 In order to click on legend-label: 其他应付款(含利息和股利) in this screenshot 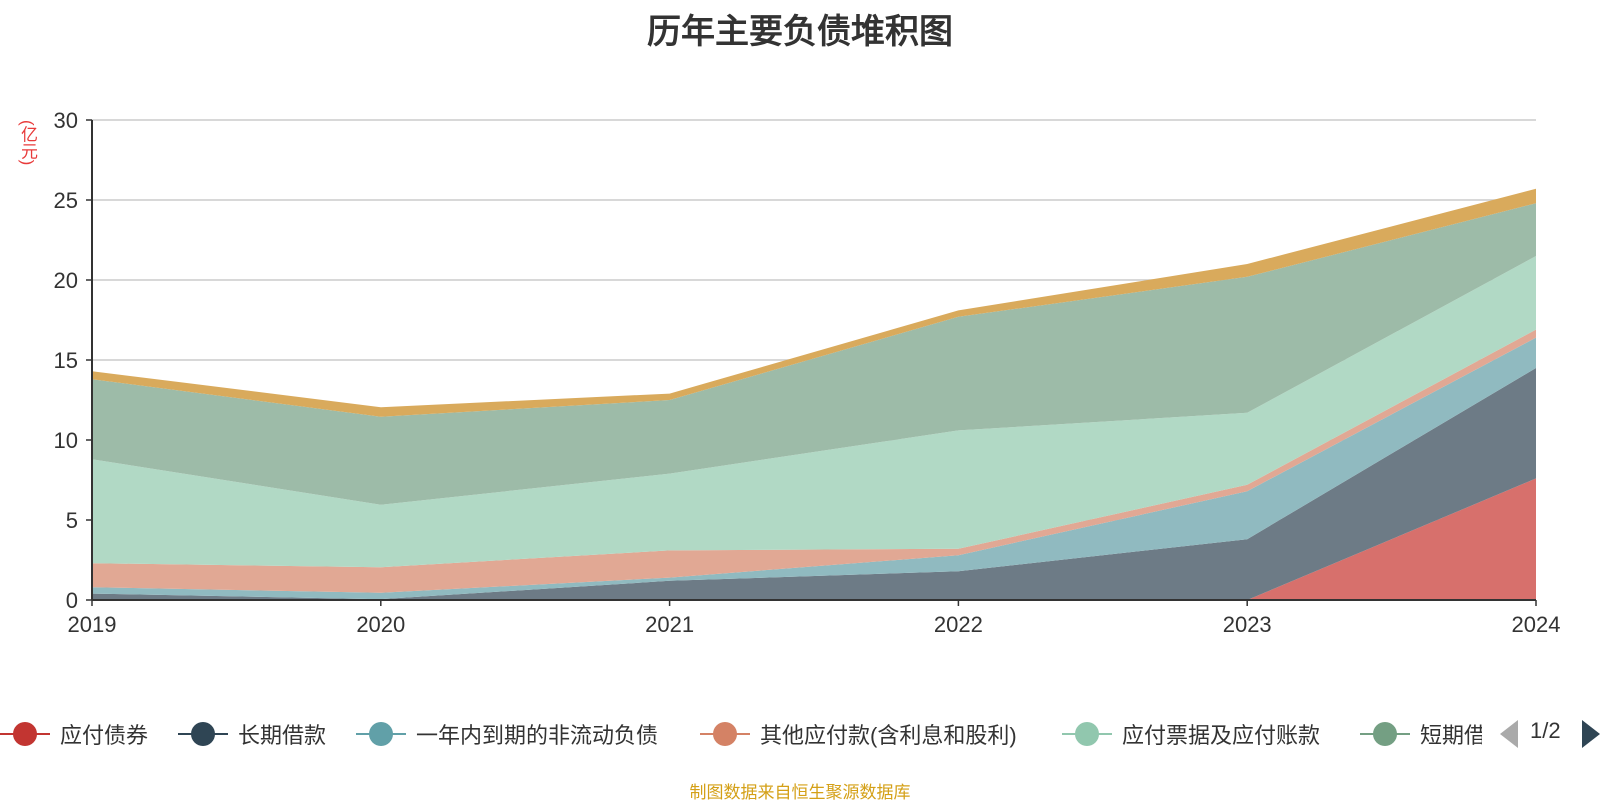, I will do `click(888, 735)`.